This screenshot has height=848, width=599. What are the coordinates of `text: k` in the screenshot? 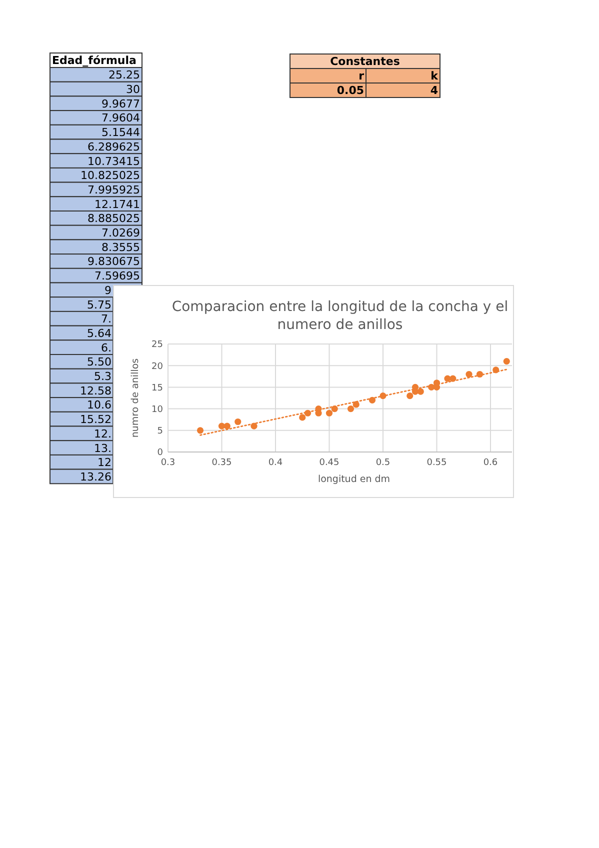 It's located at (434, 76).